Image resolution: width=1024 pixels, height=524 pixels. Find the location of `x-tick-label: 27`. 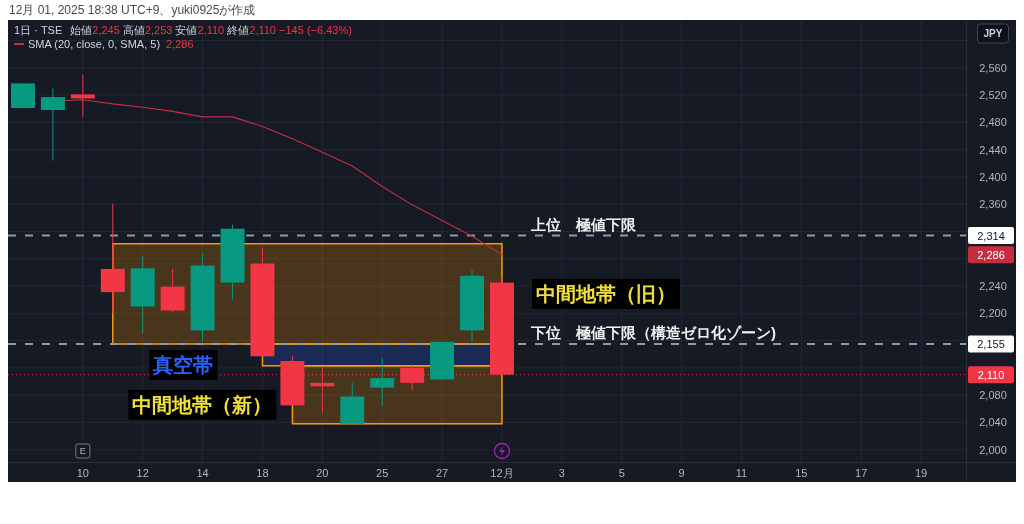

x-tick-label: 27 is located at coordinates (442, 473).